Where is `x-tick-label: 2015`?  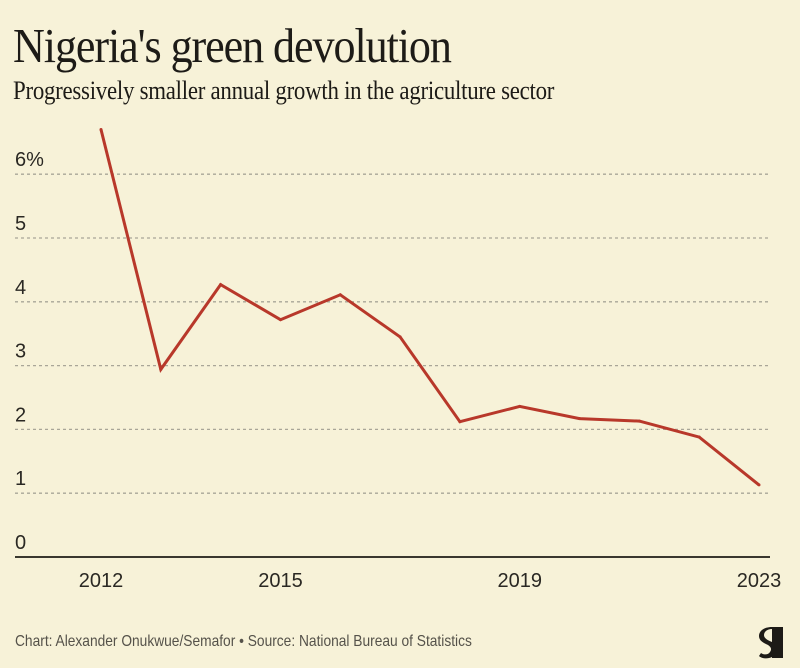
x-tick-label: 2015 is located at coordinates (280, 581).